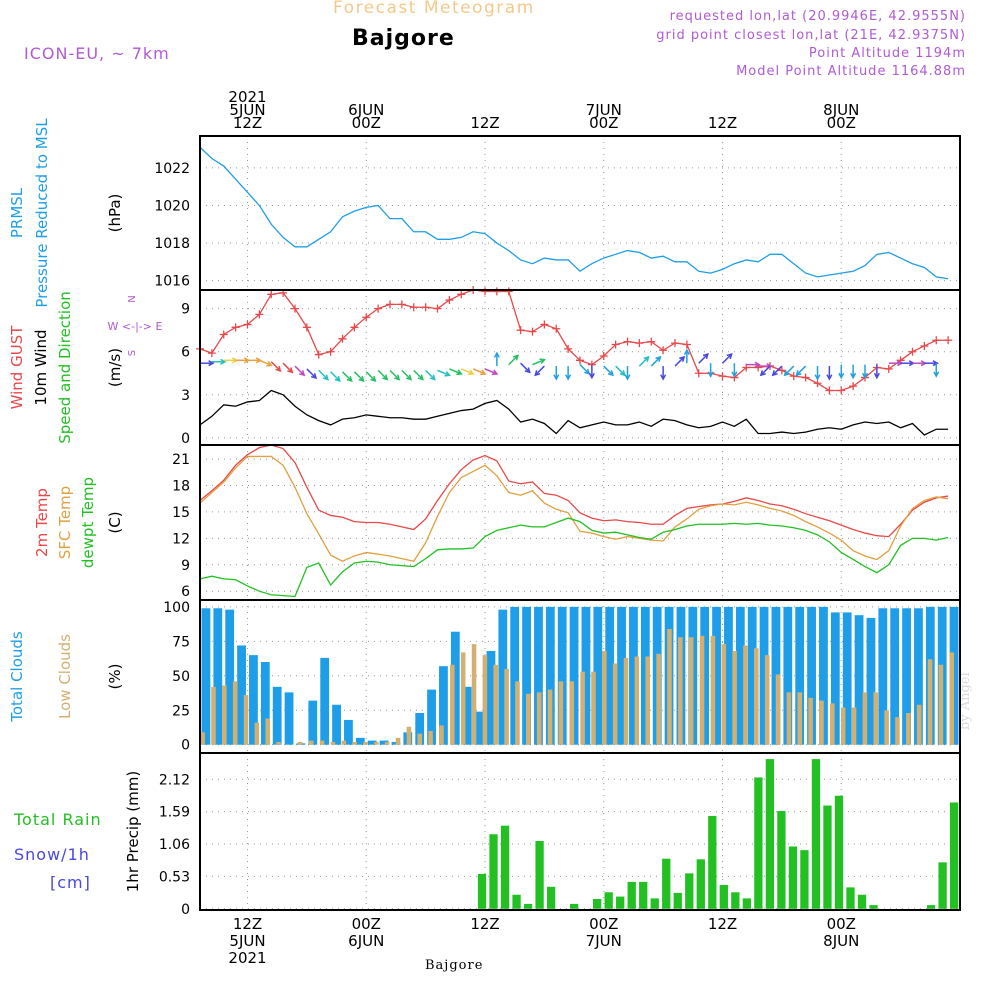 The height and width of the screenshot is (1000, 1000). What do you see at coordinates (174, 780) in the screenshot?
I see `y-tick-label: 2.12` at bounding box center [174, 780].